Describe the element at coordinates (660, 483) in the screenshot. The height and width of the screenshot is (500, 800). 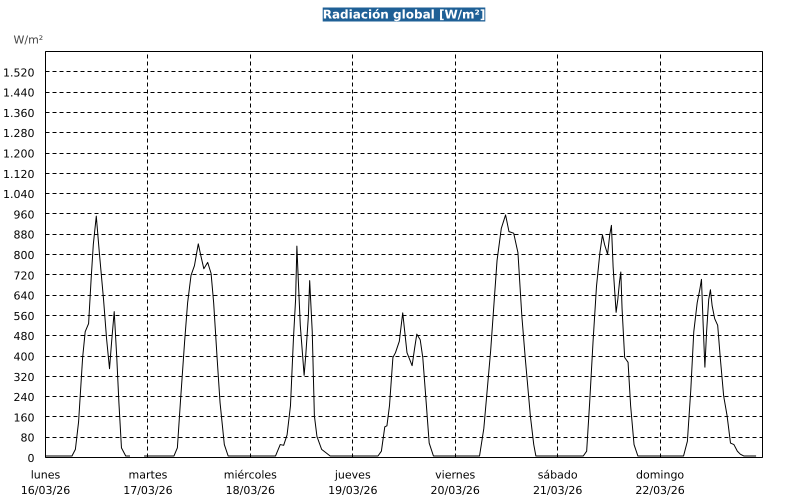
I see `x-tick-label: domingo 22/03/26` at that location.